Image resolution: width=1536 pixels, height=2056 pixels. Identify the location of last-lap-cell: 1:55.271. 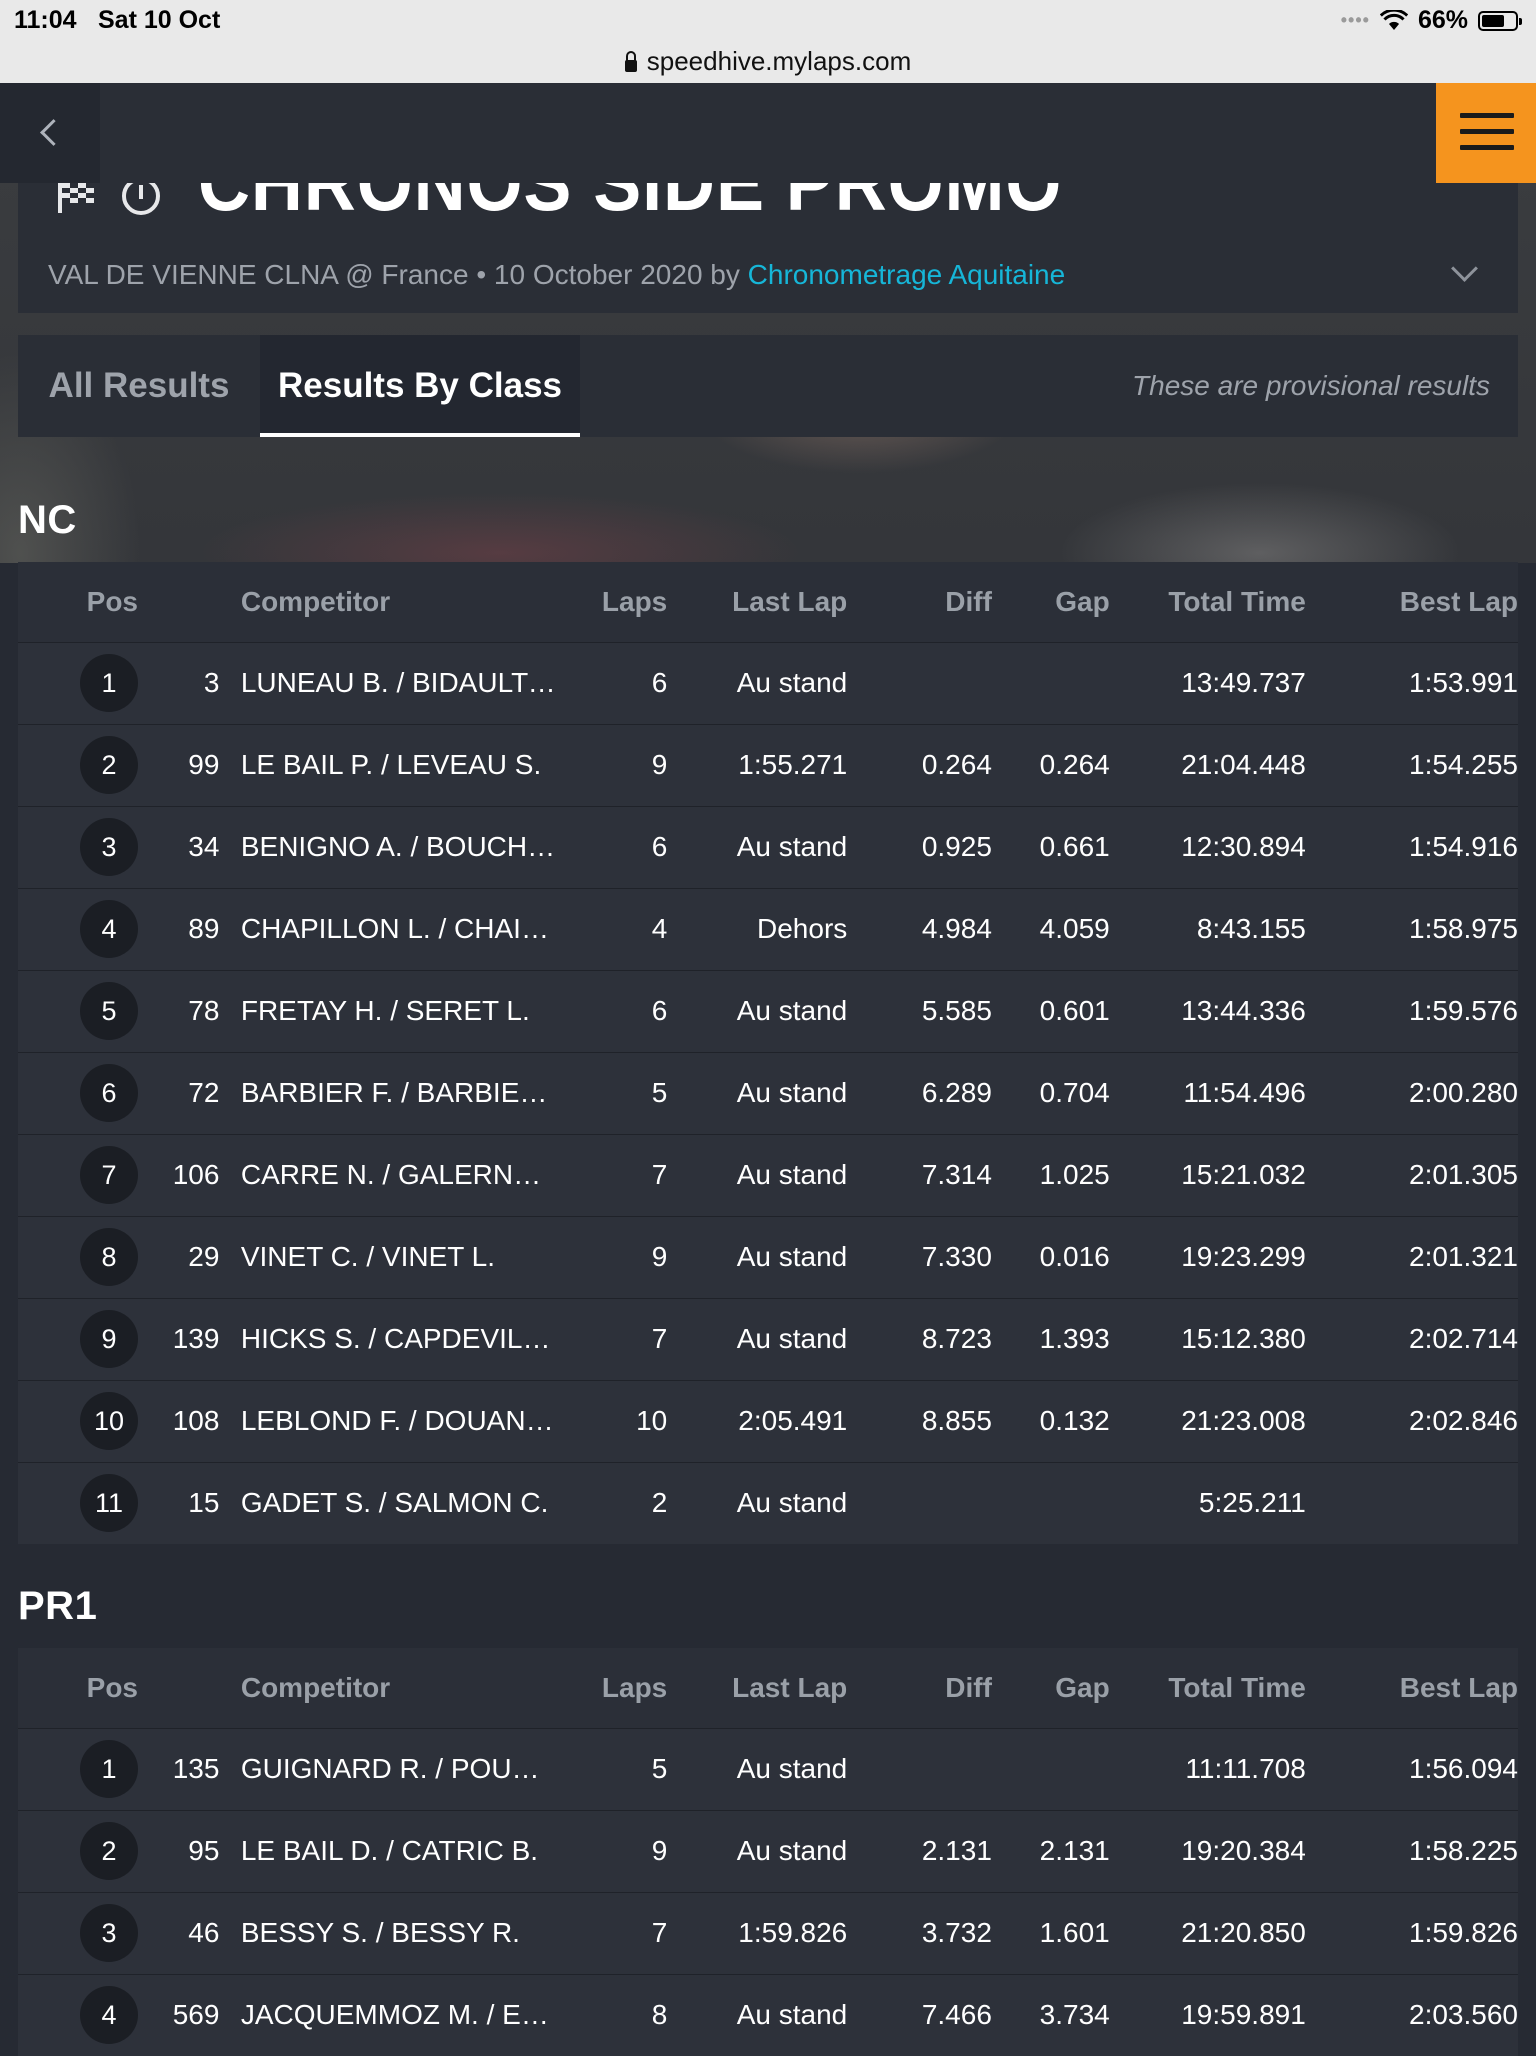
(793, 764).